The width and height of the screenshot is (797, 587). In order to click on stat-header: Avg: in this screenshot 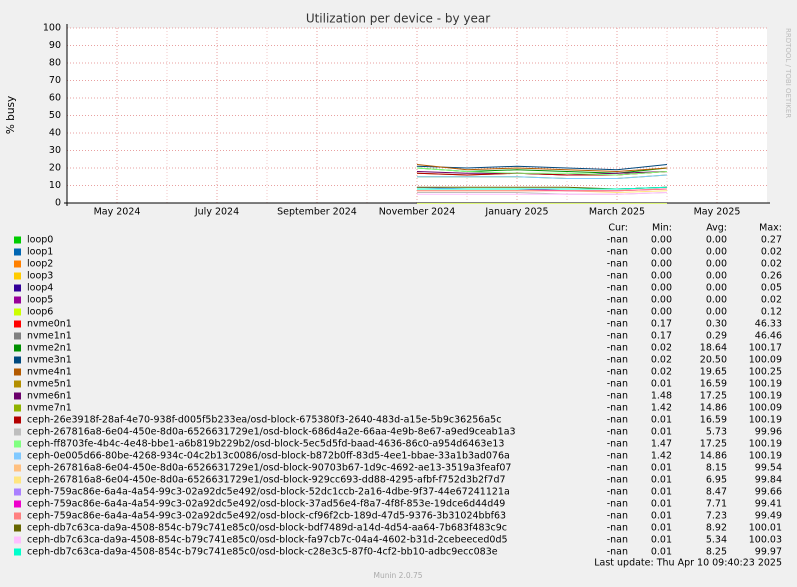, I will do `click(716, 228)`.